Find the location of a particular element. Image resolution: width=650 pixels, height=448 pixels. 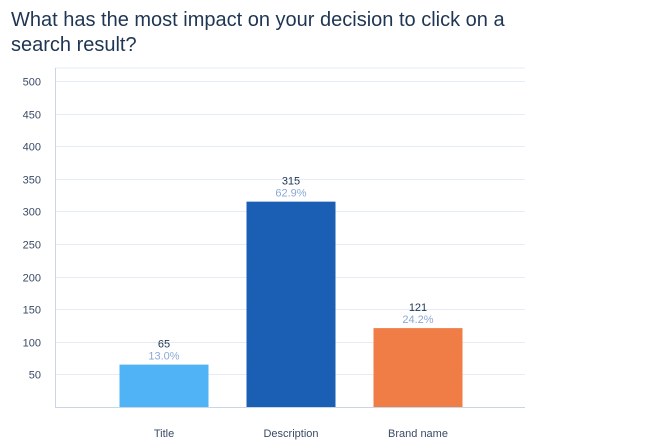

value-label: 121 is located at coordinates (418, 308).